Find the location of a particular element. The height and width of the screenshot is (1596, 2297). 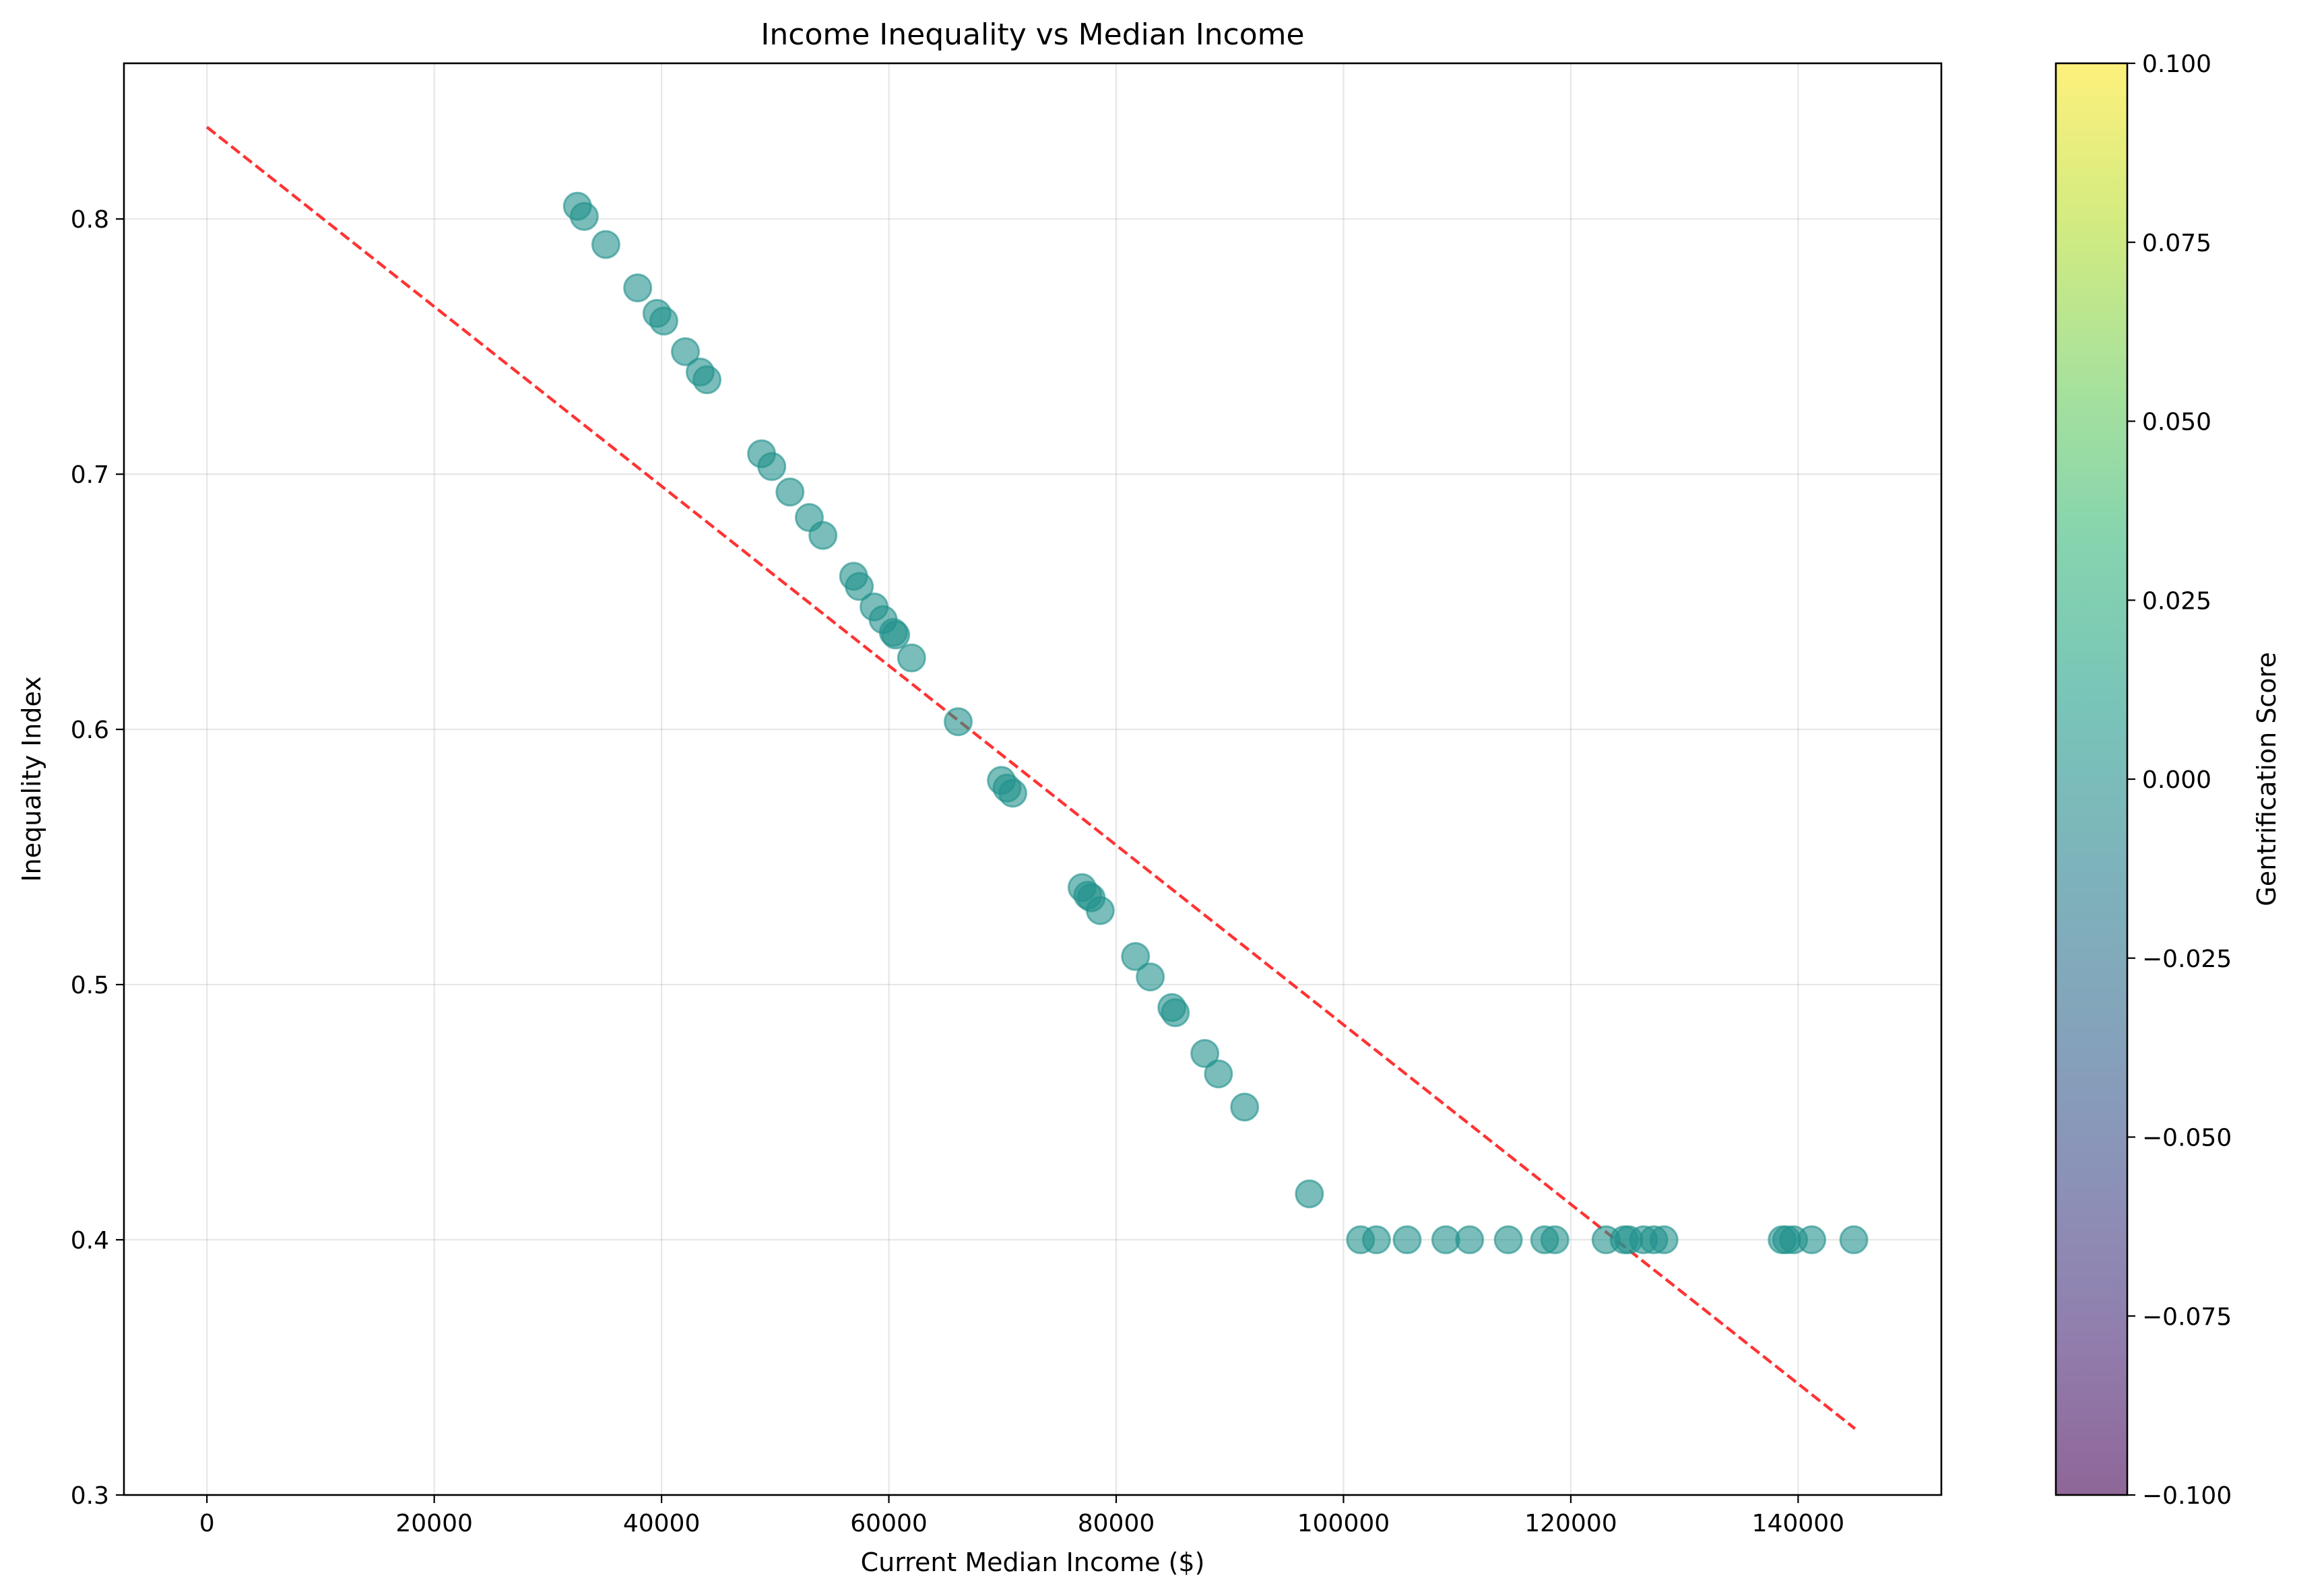

x-axis-ticks: 0 20000 40000 60000 80000 100000 120000 140000 is located at coordinates (1021, 1516).